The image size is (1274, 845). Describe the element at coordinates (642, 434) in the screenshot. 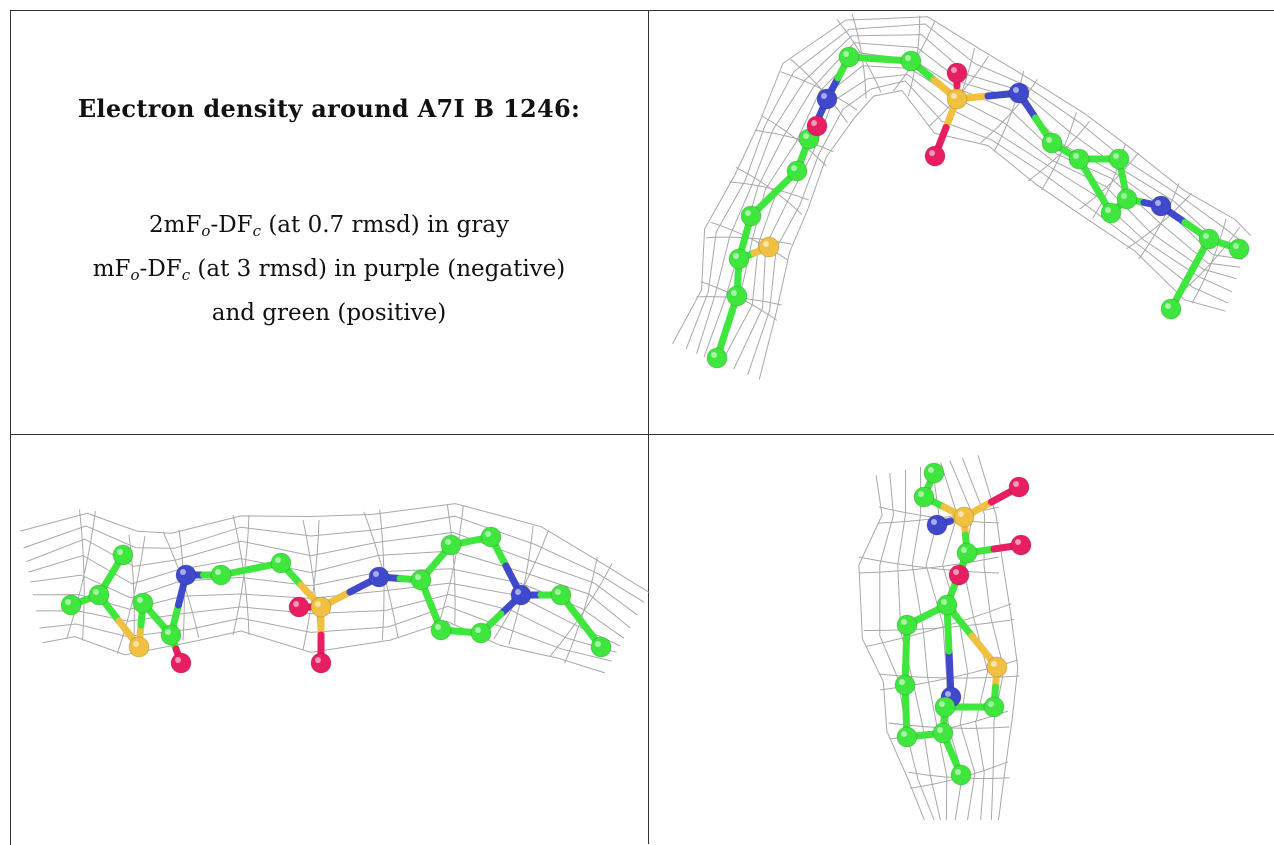

I see `grid-divider-horizontal` at that location.